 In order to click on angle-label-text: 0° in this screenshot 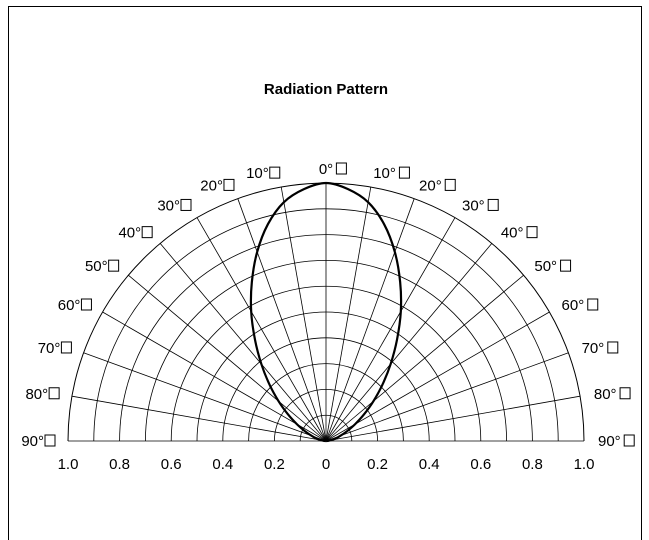, I will do `click(326, 169)`.